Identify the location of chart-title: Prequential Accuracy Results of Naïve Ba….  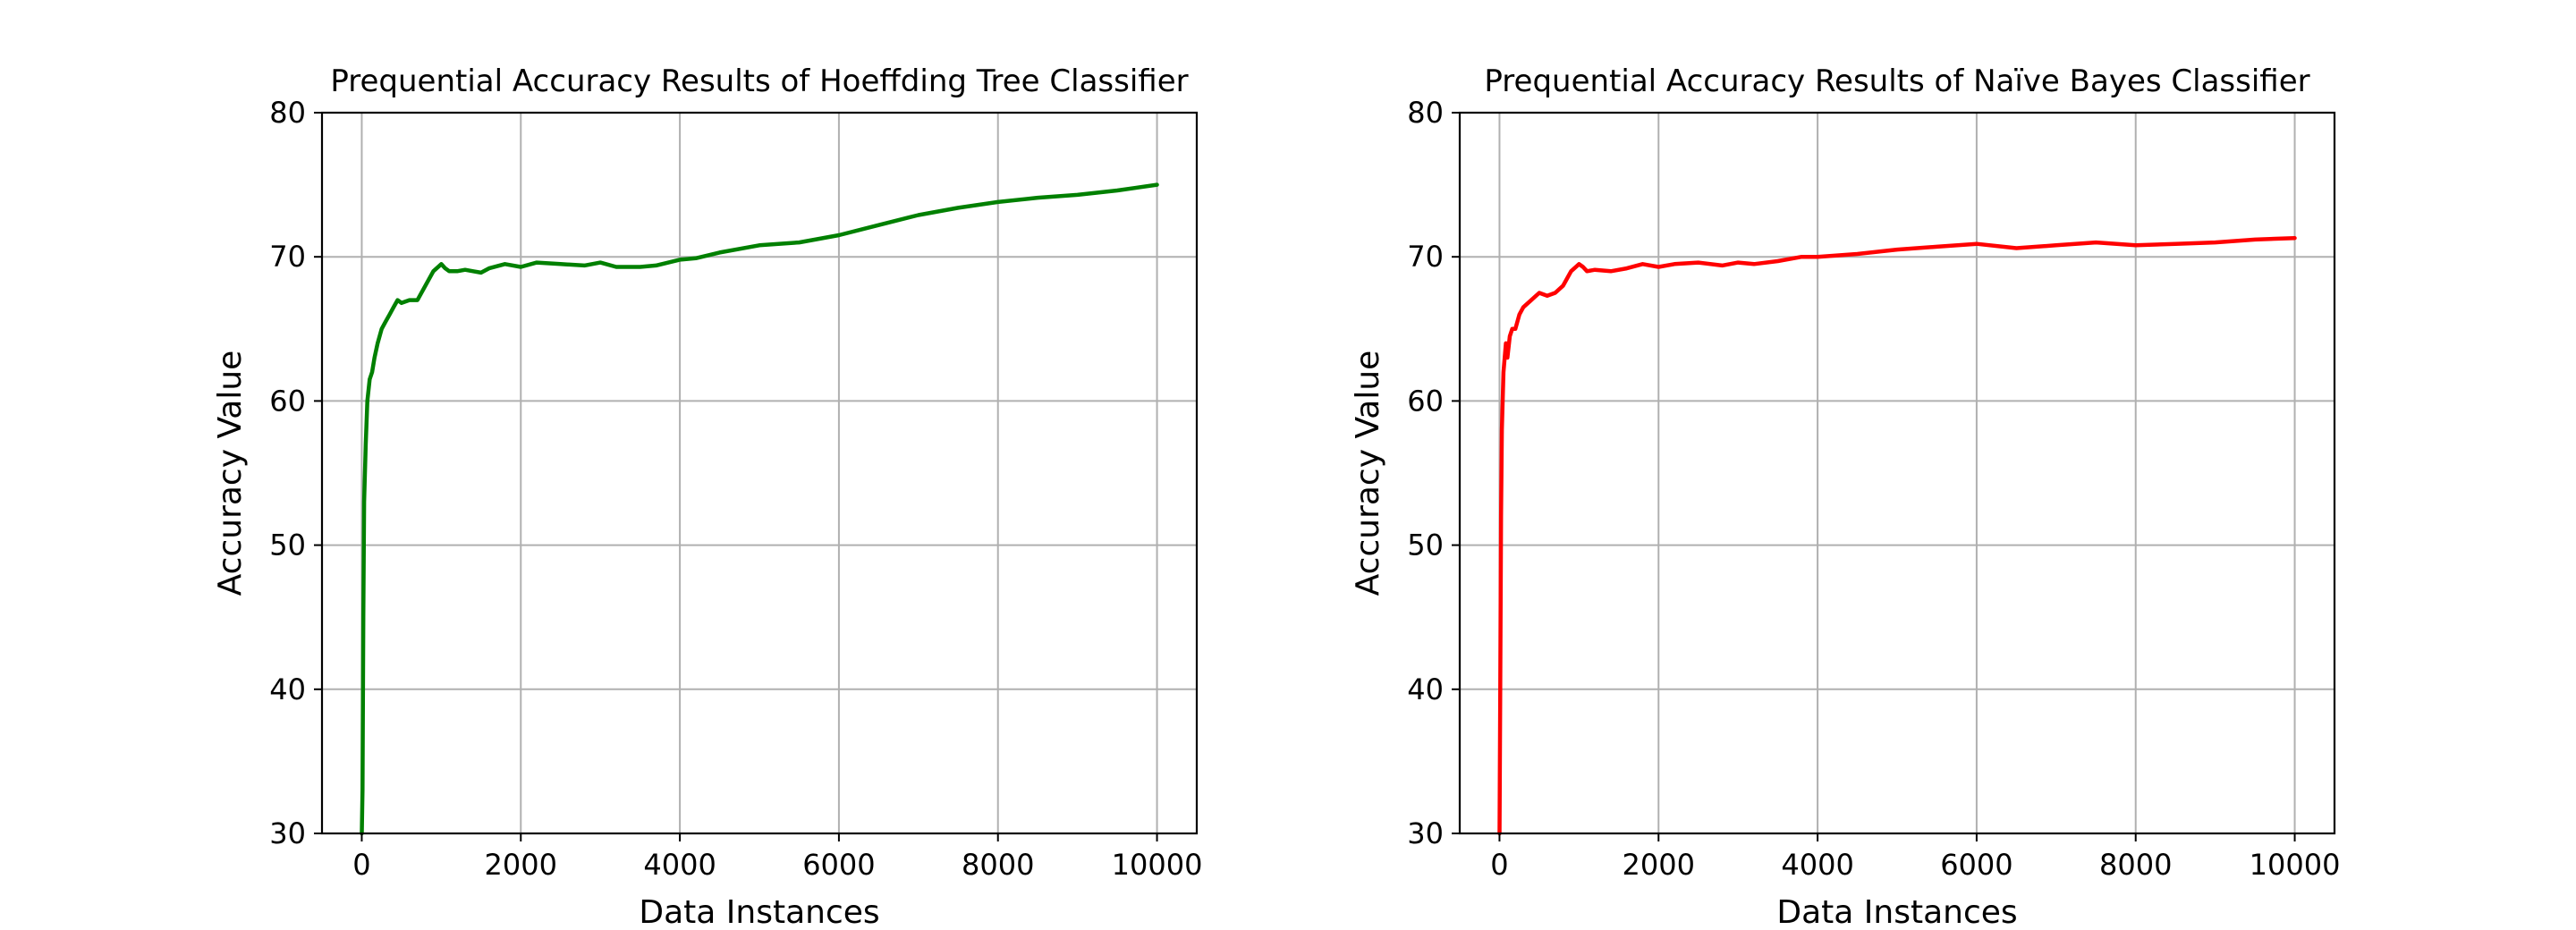
(1896, 81).